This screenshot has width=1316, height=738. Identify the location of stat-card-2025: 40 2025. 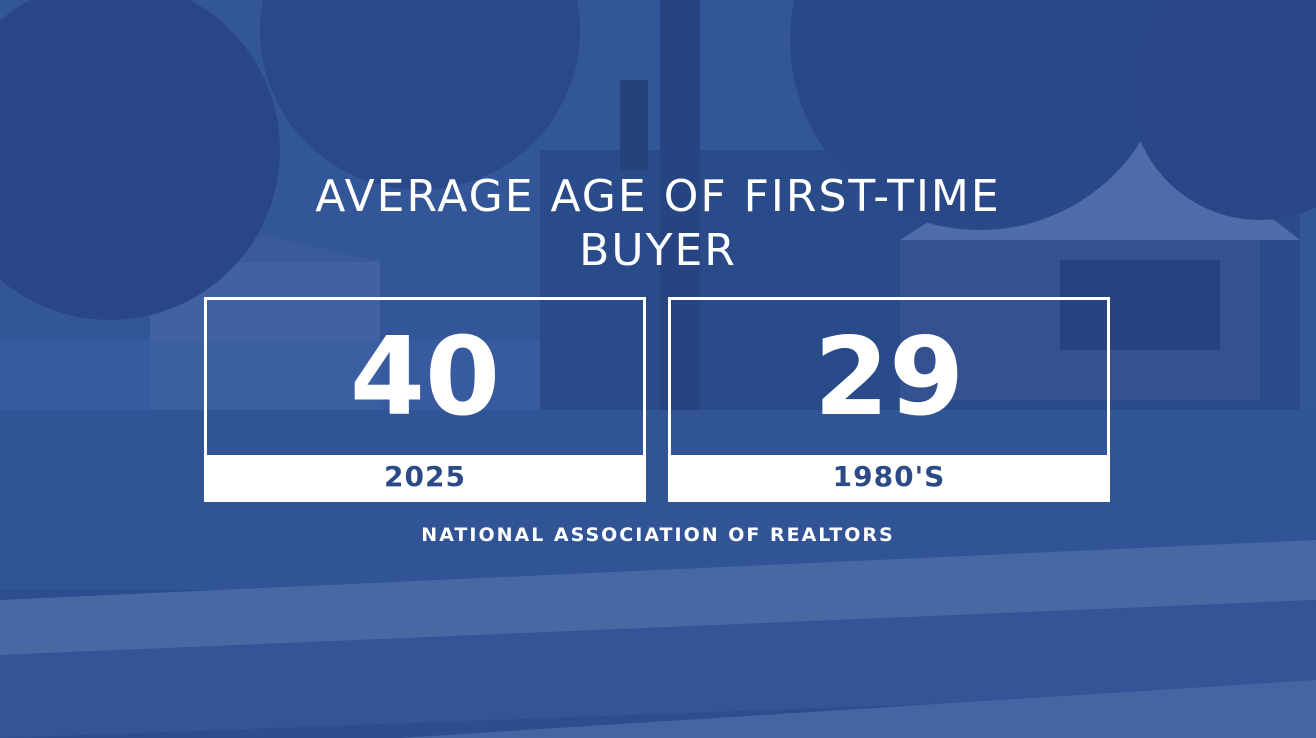
(425, 399).